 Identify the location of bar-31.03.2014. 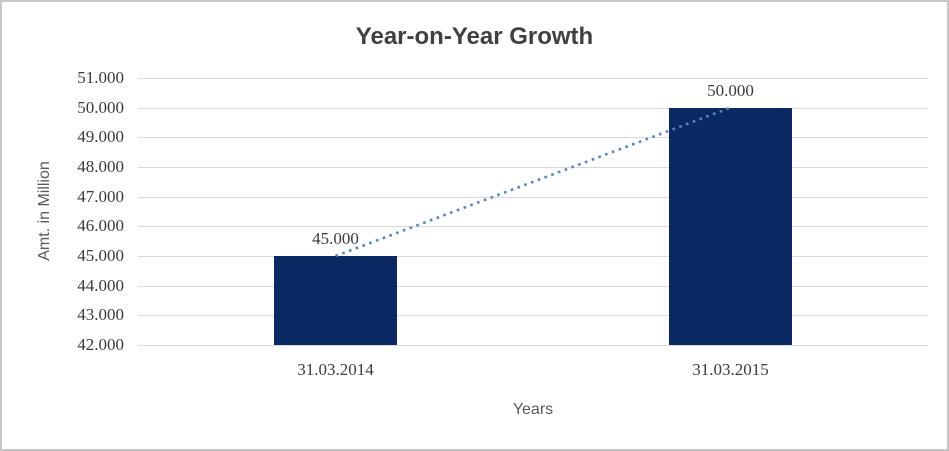
(335, 300).